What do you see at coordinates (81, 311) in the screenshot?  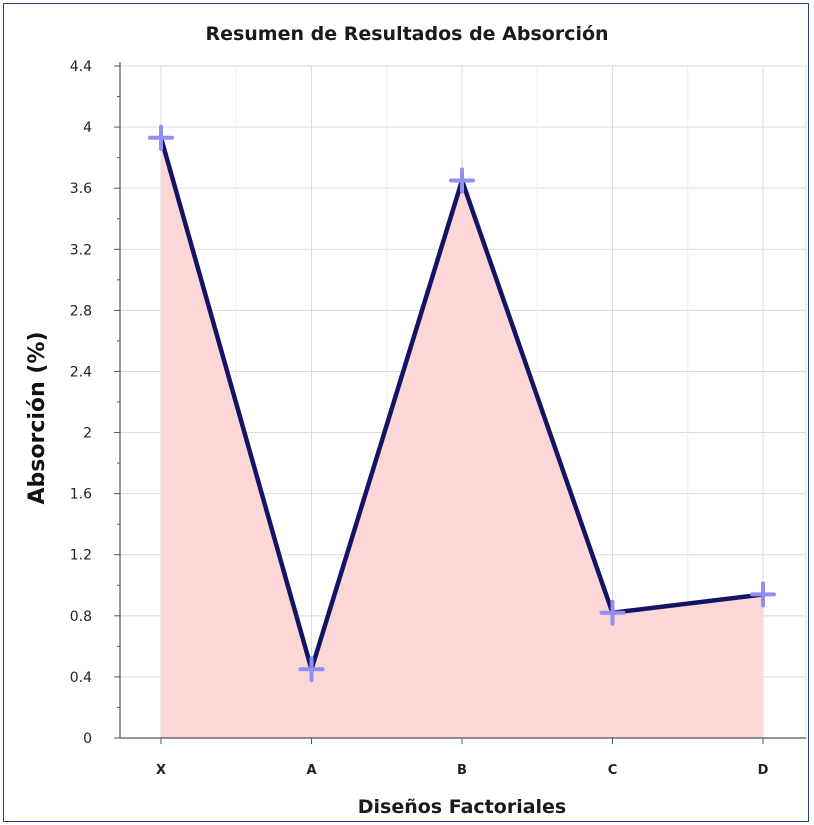 I see `y-tick-label: 2.8` at bounding box center [81, 311].